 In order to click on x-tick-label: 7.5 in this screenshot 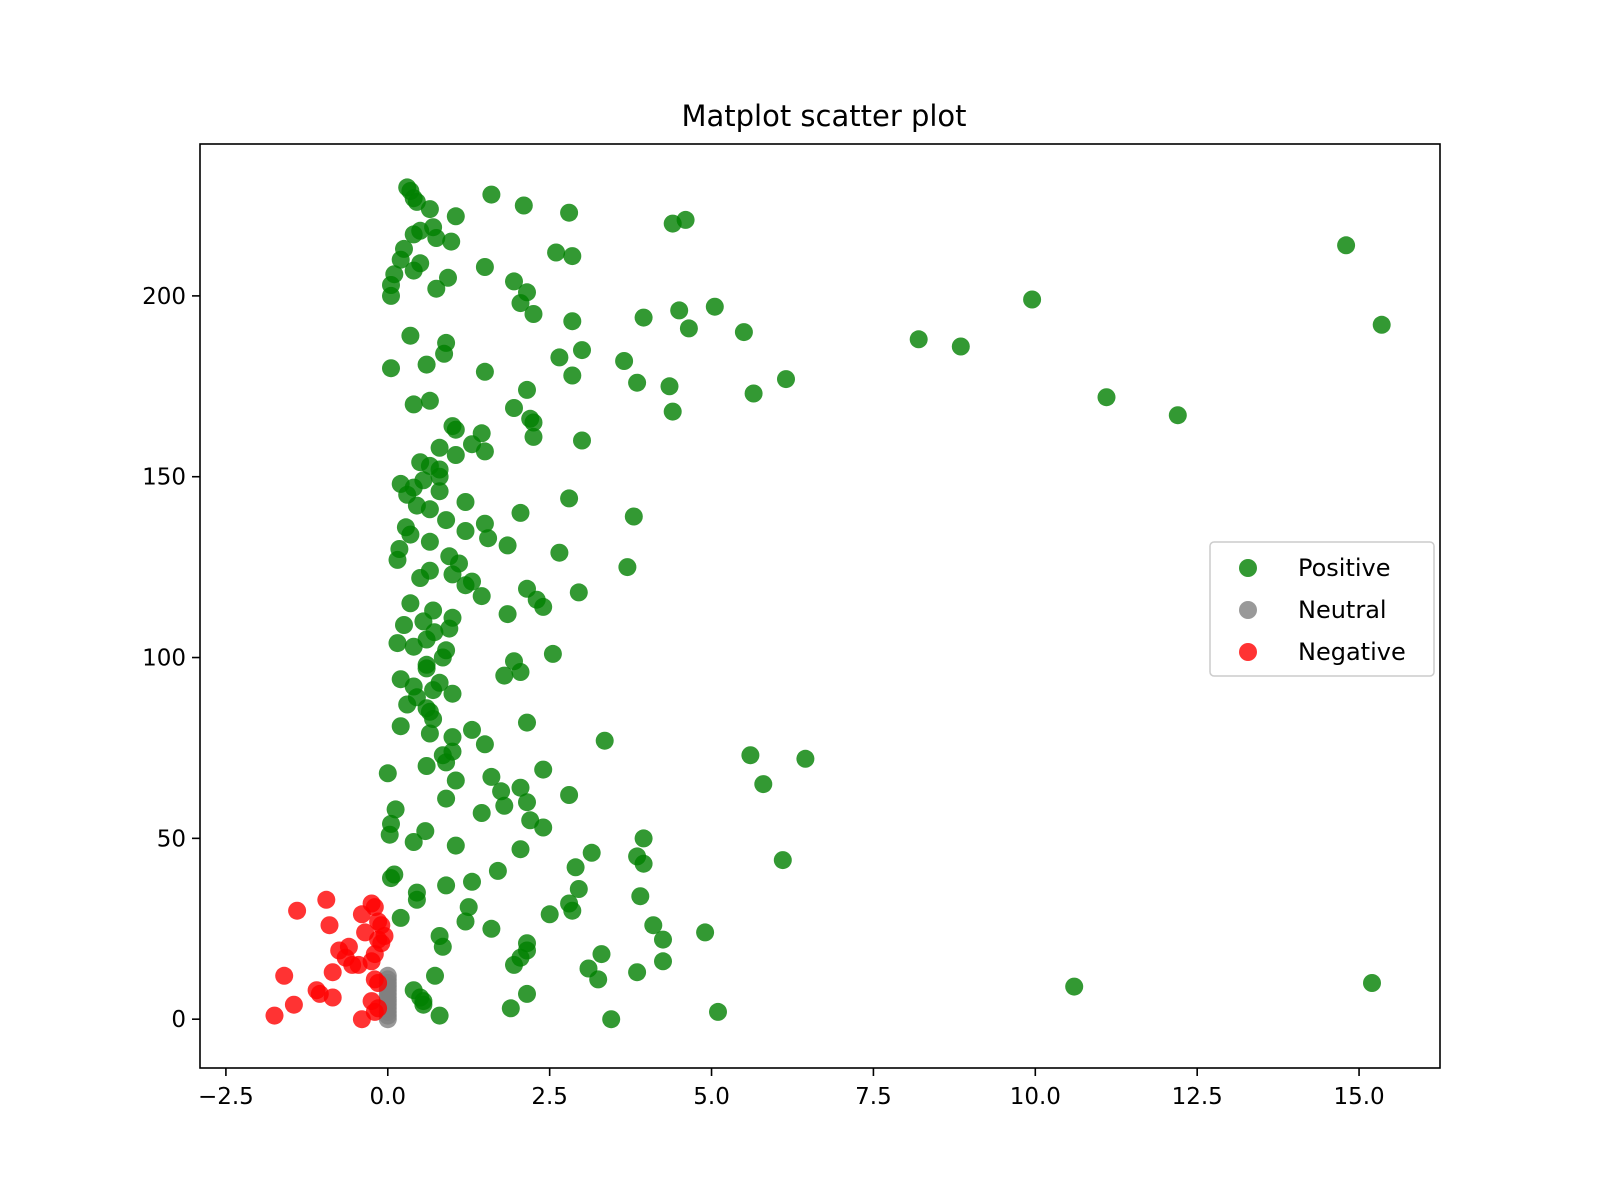, I will do `click(873, 1097)`.